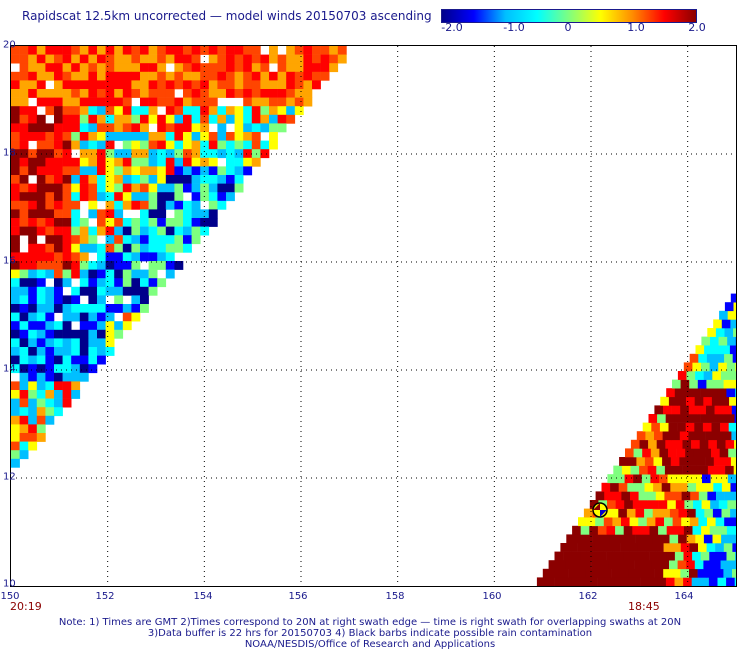 Image resolution: width=740 pixels, height=650 pixels. Describe the element at coordinates (105, 596) in the screenshot. I see `lon-label-152: 152` at that location.